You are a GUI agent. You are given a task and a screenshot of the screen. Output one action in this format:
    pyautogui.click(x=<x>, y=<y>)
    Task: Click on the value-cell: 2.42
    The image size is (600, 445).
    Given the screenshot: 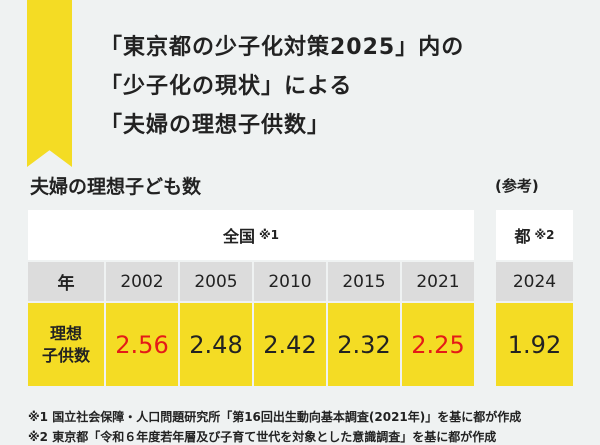 What is the action you would take?
    pyautogui.click(x=290, y=344)
    